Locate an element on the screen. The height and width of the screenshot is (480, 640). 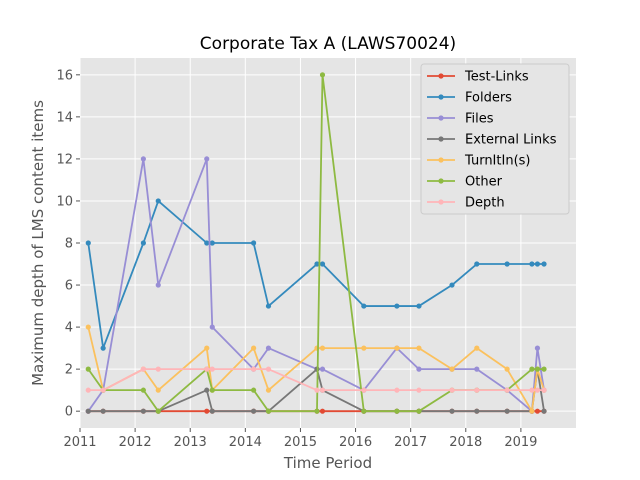
y-tick-label: 4 is located at coordinates (69, 328).